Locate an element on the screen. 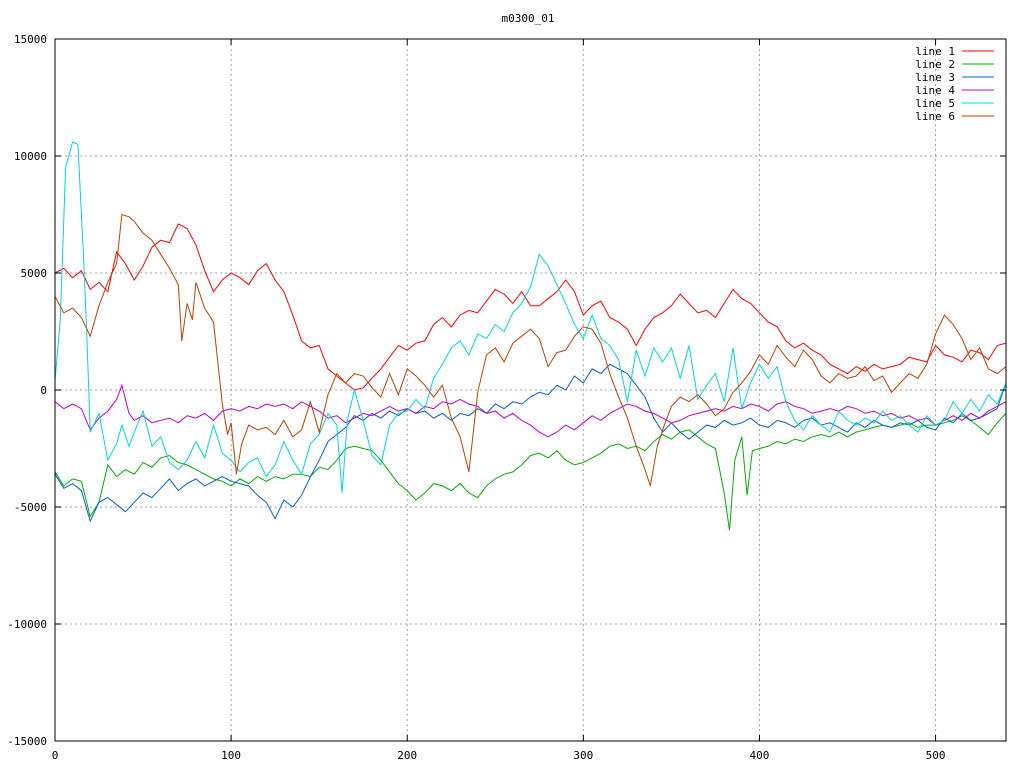  legend-label-6: line 6 is located at coordinates (935, 116).